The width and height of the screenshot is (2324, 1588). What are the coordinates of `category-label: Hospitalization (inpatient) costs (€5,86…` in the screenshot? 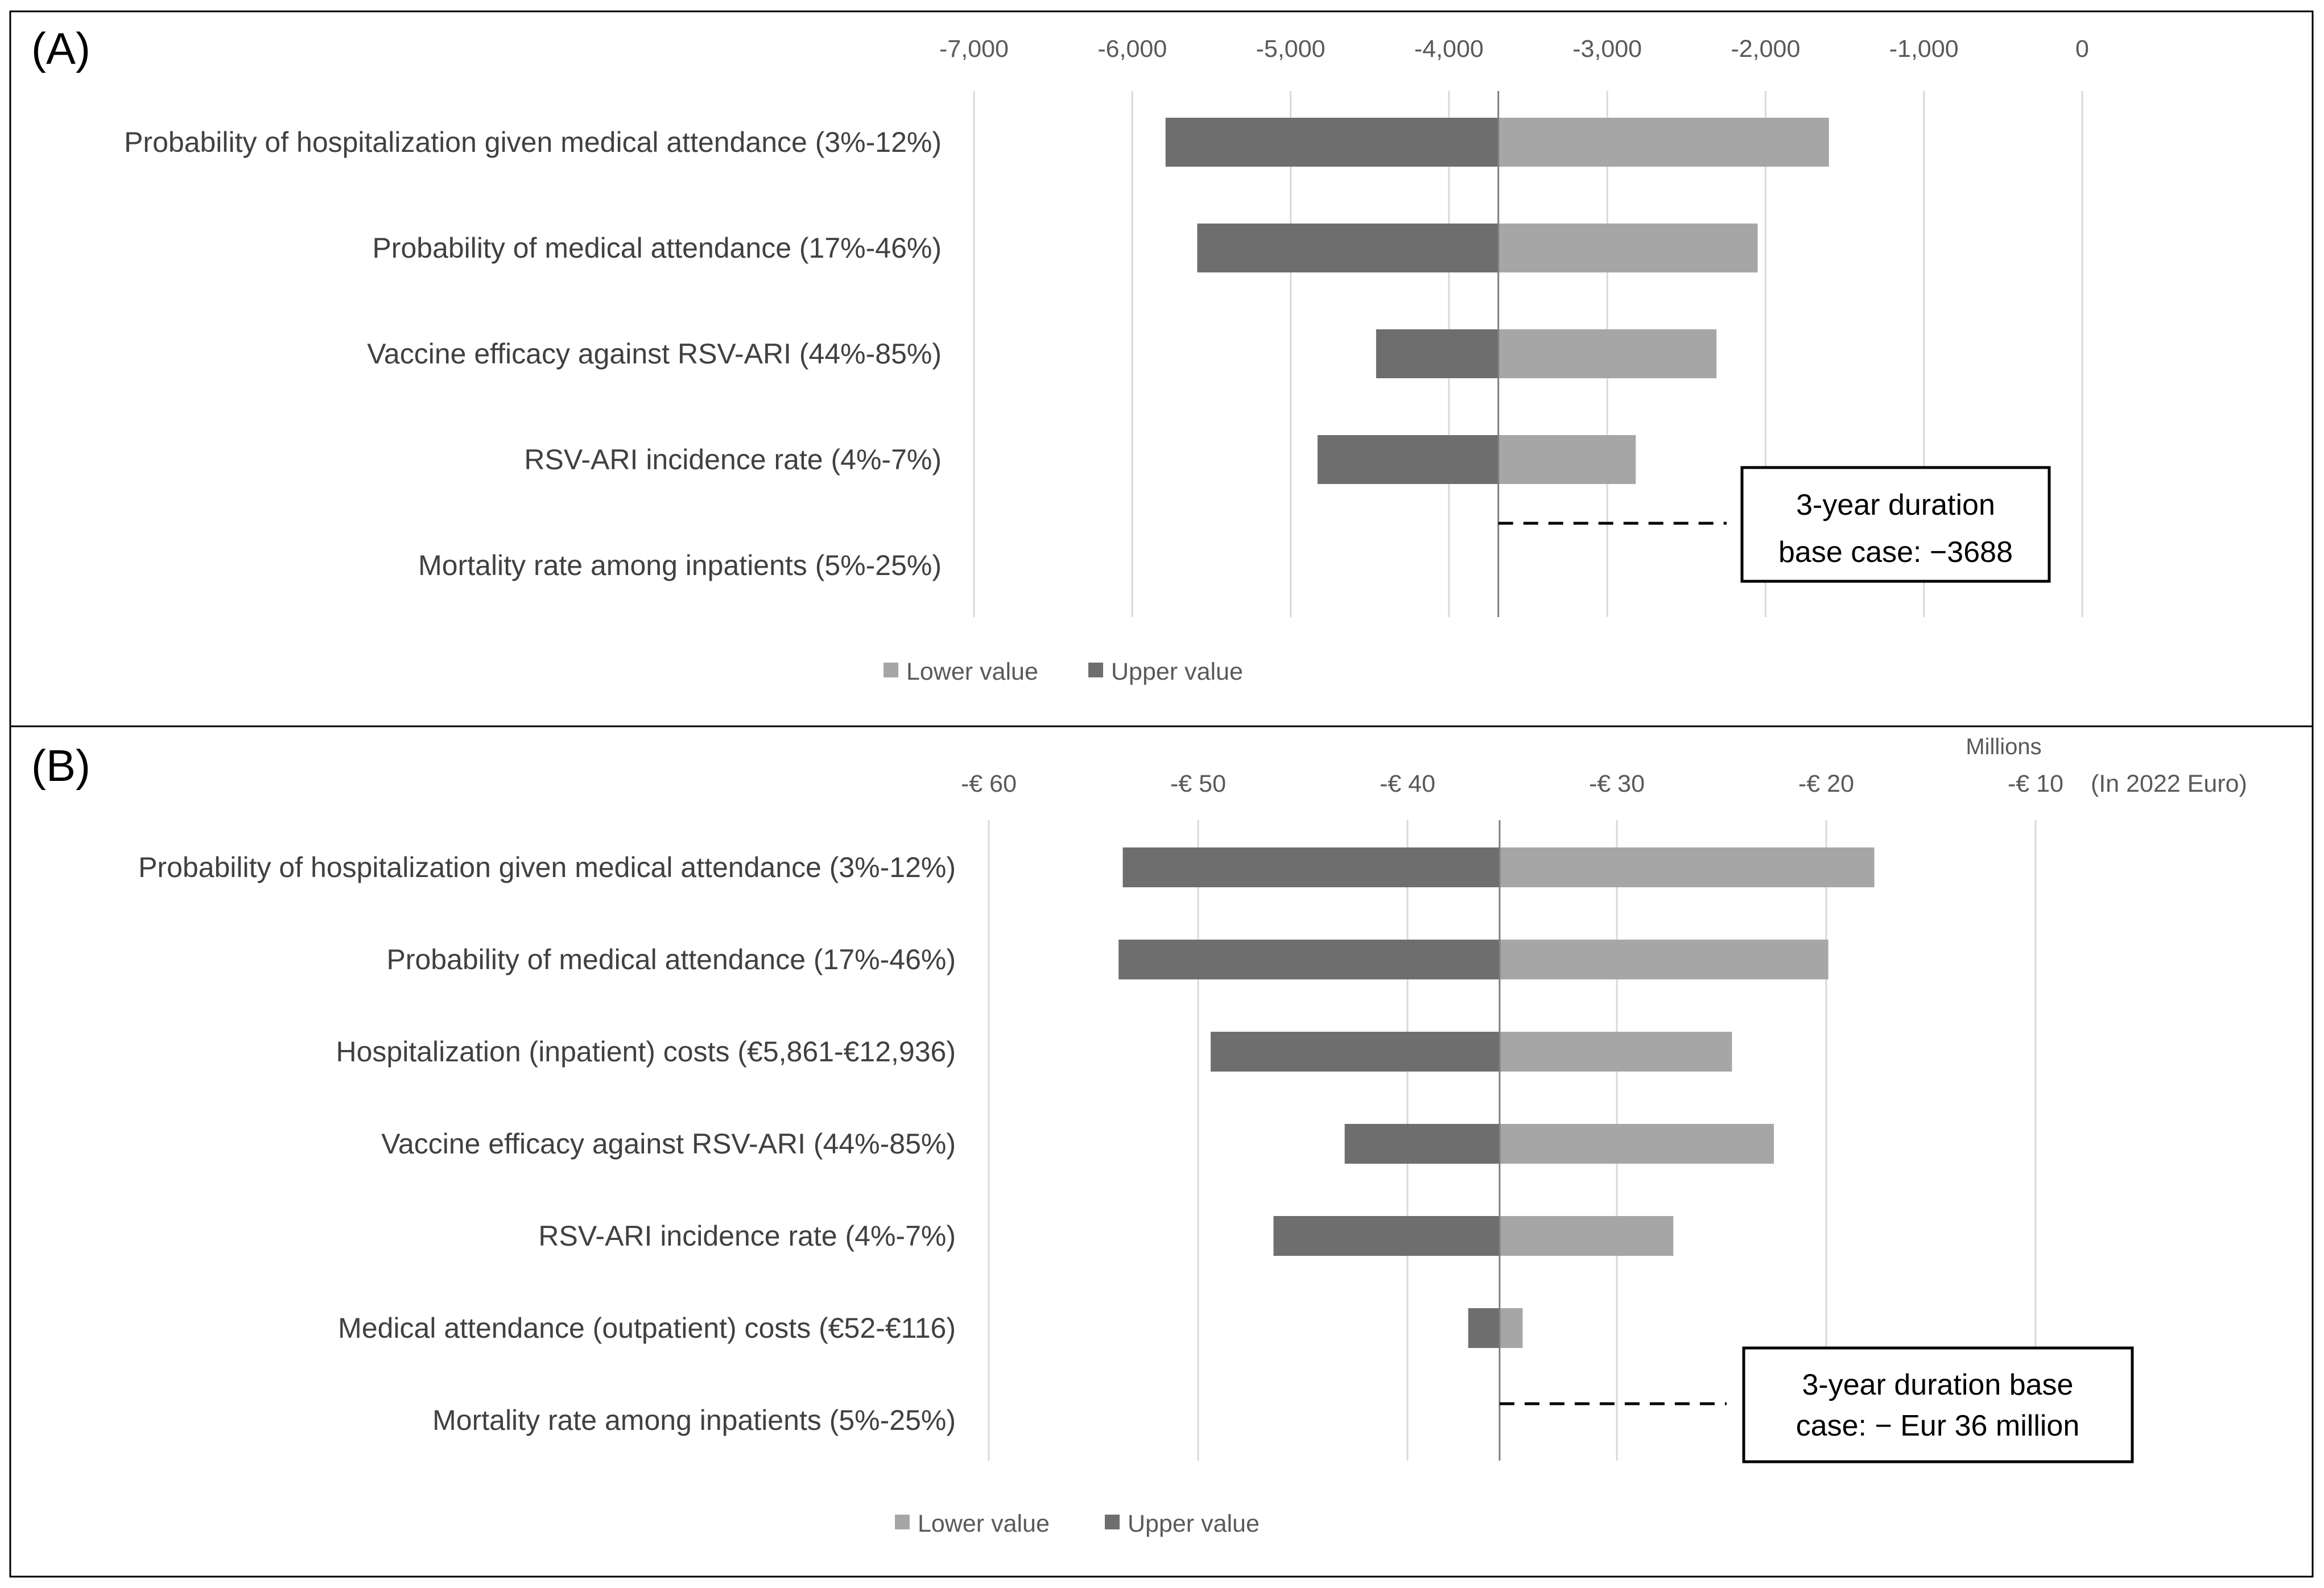 It's located at (646, 1052).